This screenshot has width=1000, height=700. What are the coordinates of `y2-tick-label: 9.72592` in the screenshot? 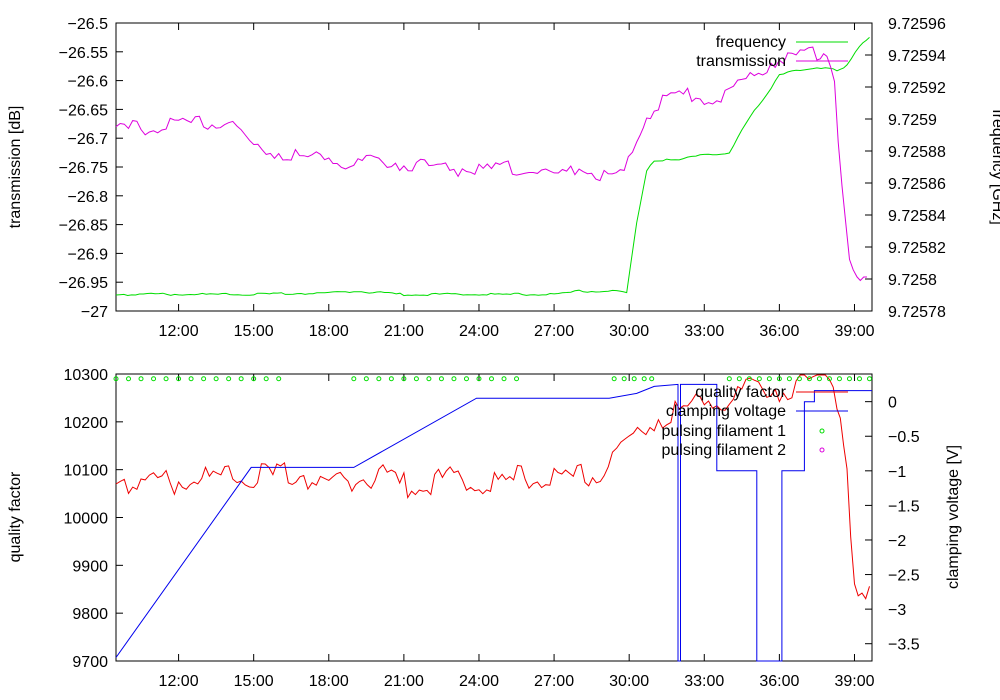 It's located at (917, 88).